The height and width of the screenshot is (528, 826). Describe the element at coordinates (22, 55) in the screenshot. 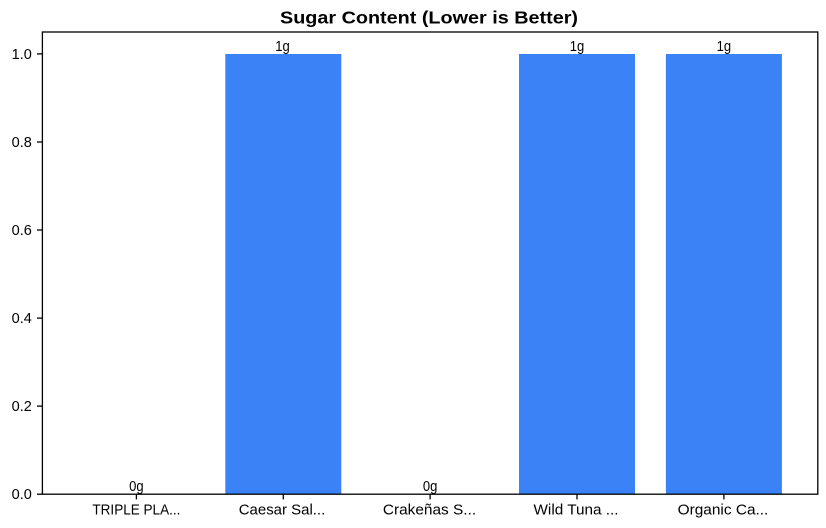

I see `svg-text: 1.0` at that location.